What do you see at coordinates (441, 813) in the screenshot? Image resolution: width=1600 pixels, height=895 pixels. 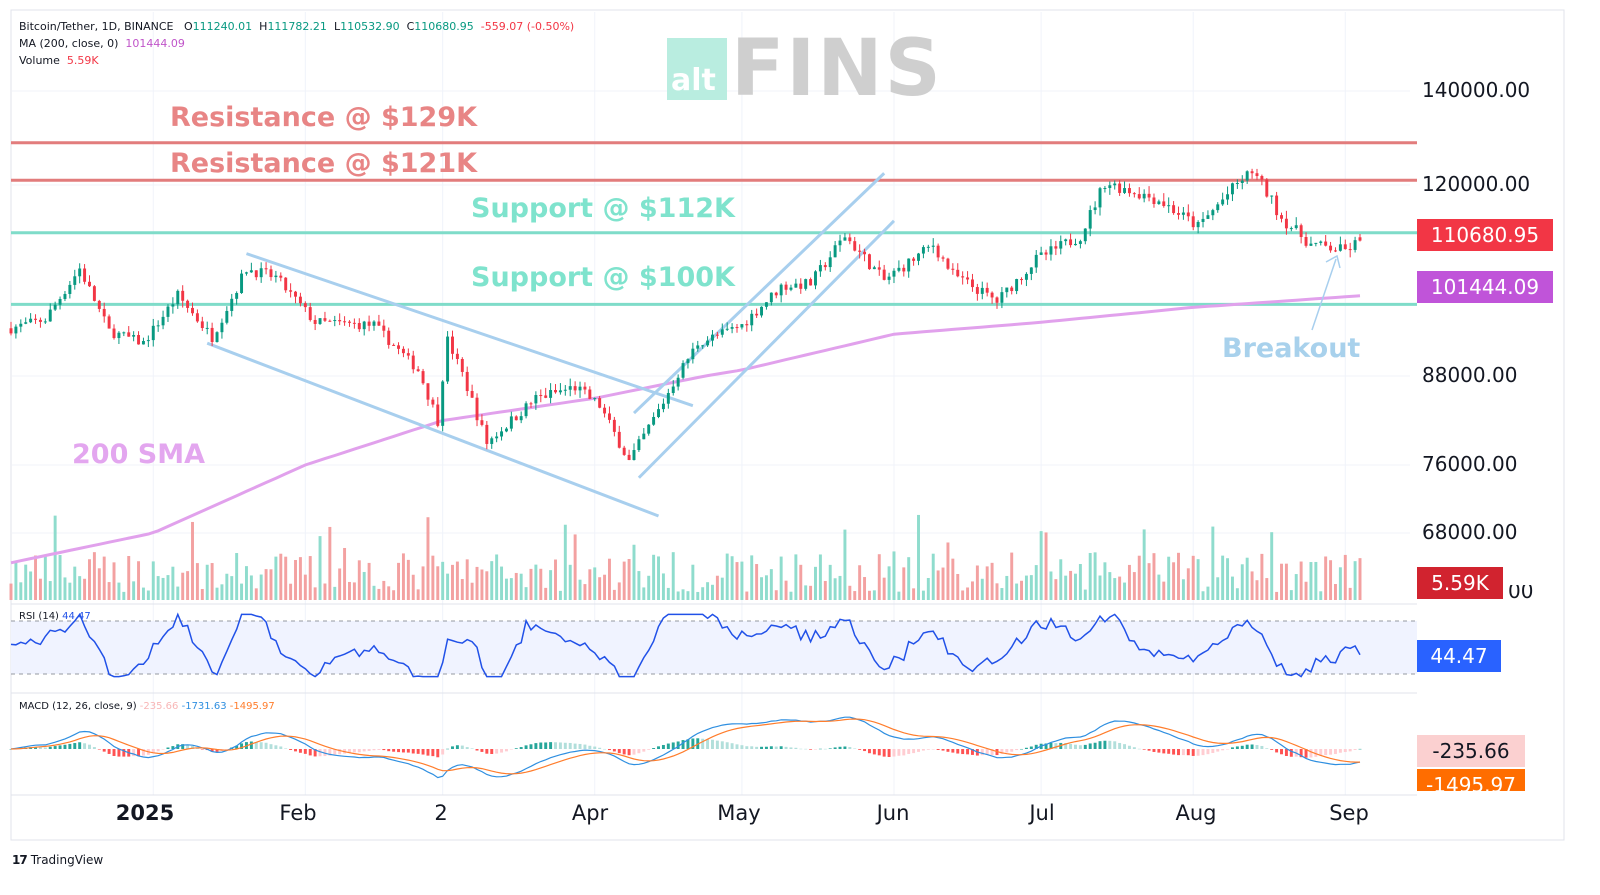 I see `x-tick: 2` at bounding box center [441, 813].